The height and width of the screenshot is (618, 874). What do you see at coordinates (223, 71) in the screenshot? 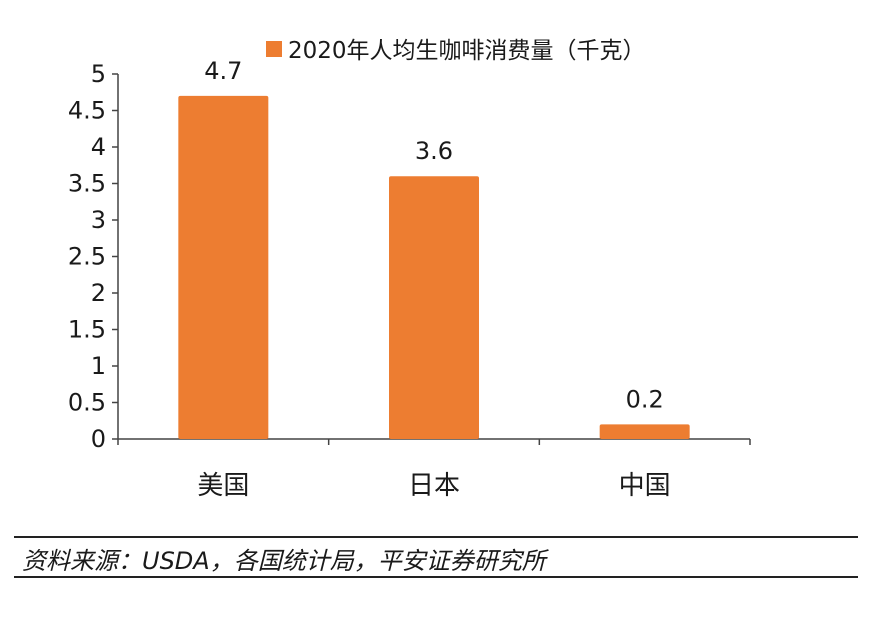
I see `bar-value-label: 4.7` at bounding box center [223, 71].